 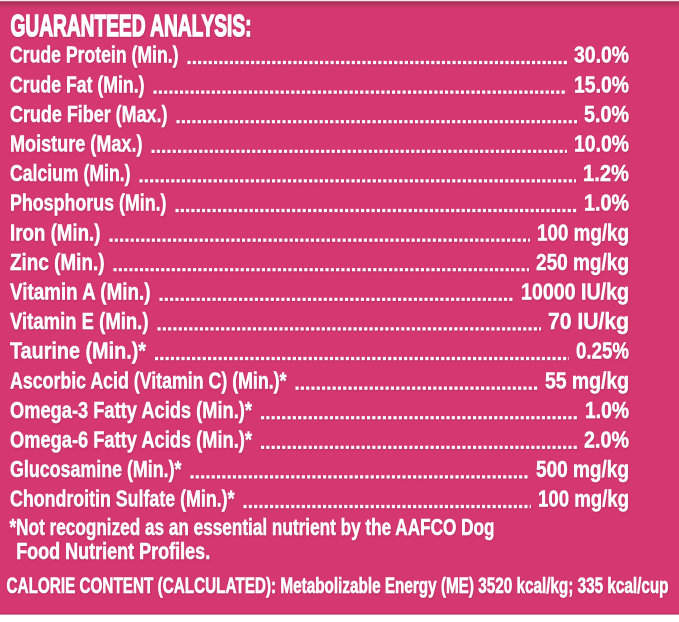 I want to click on svg-text: Zinc (Min.), so click(x=57, y=262).